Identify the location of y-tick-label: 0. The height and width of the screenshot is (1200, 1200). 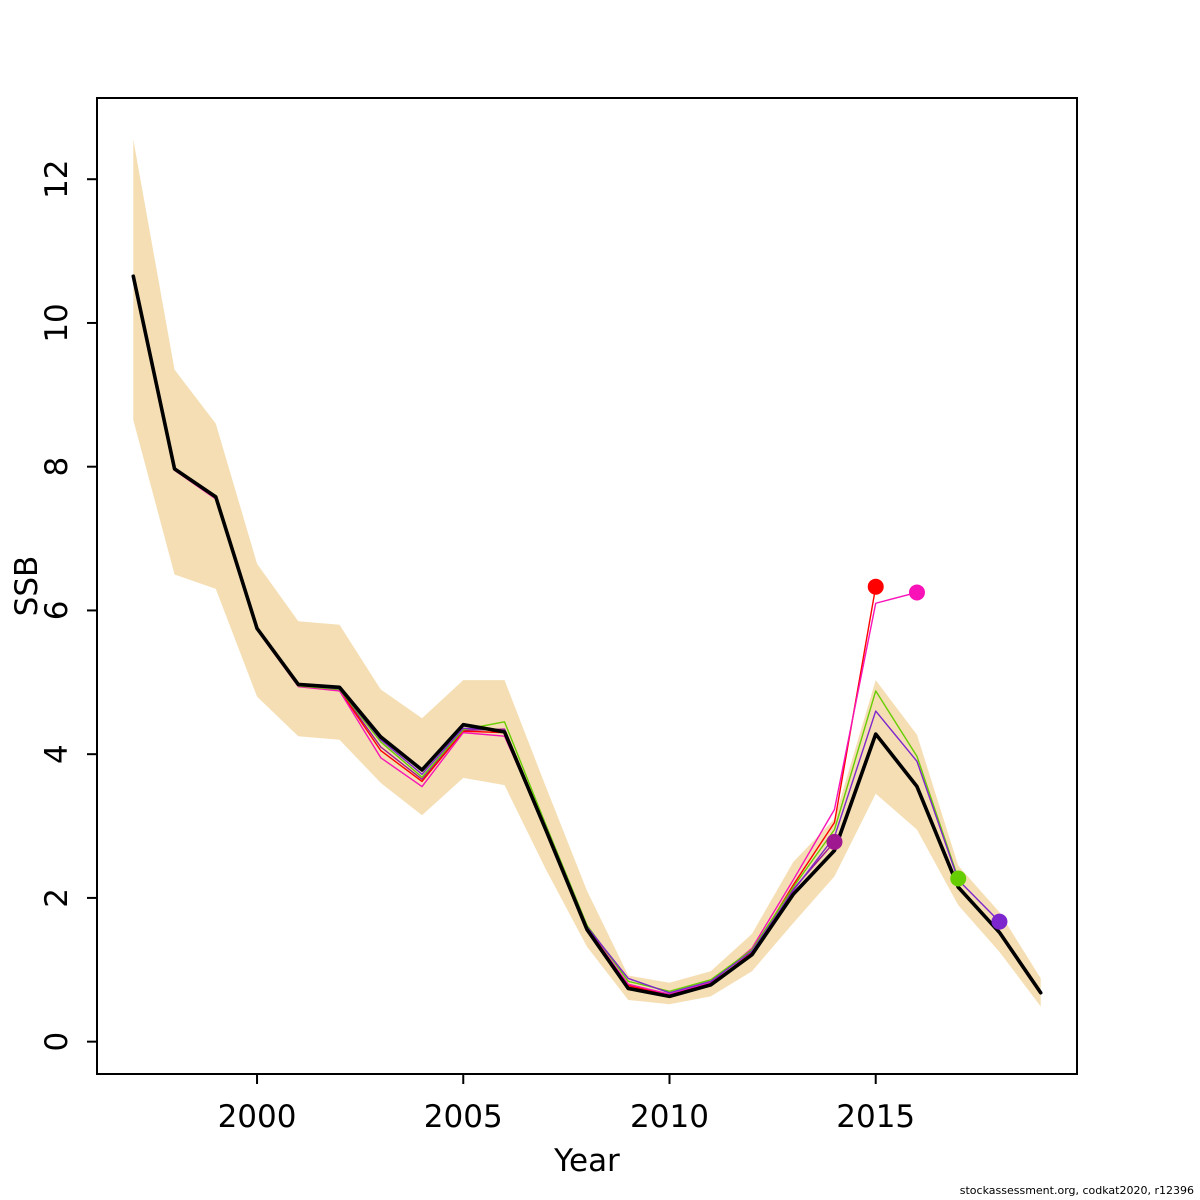
(57, 1042).